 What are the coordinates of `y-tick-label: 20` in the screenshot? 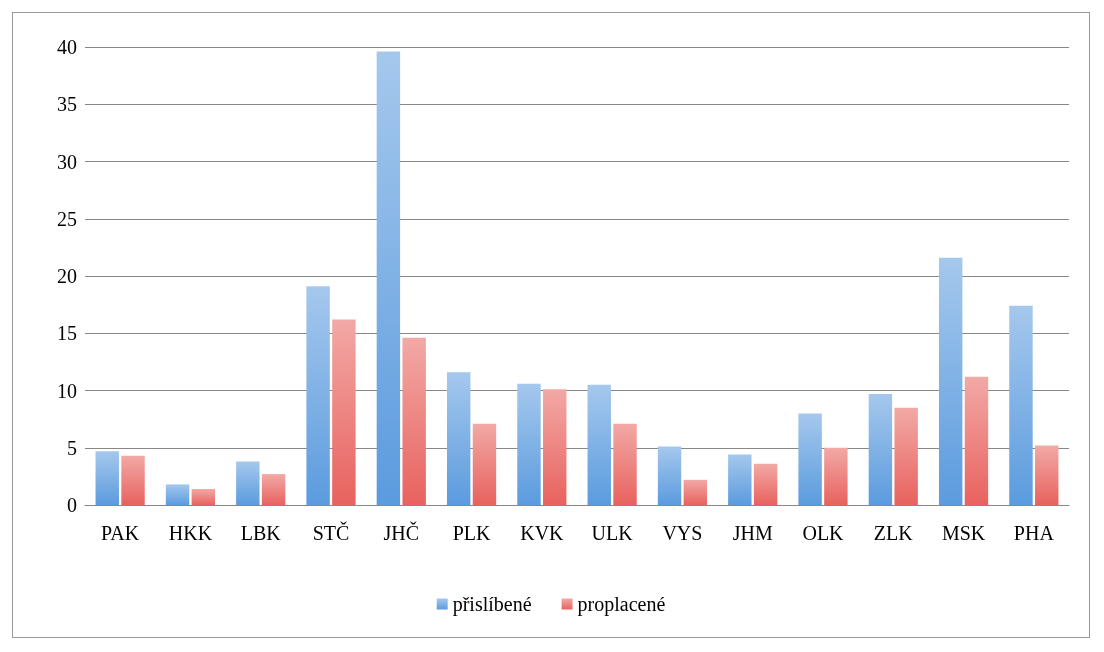 It's located at (67, 276).